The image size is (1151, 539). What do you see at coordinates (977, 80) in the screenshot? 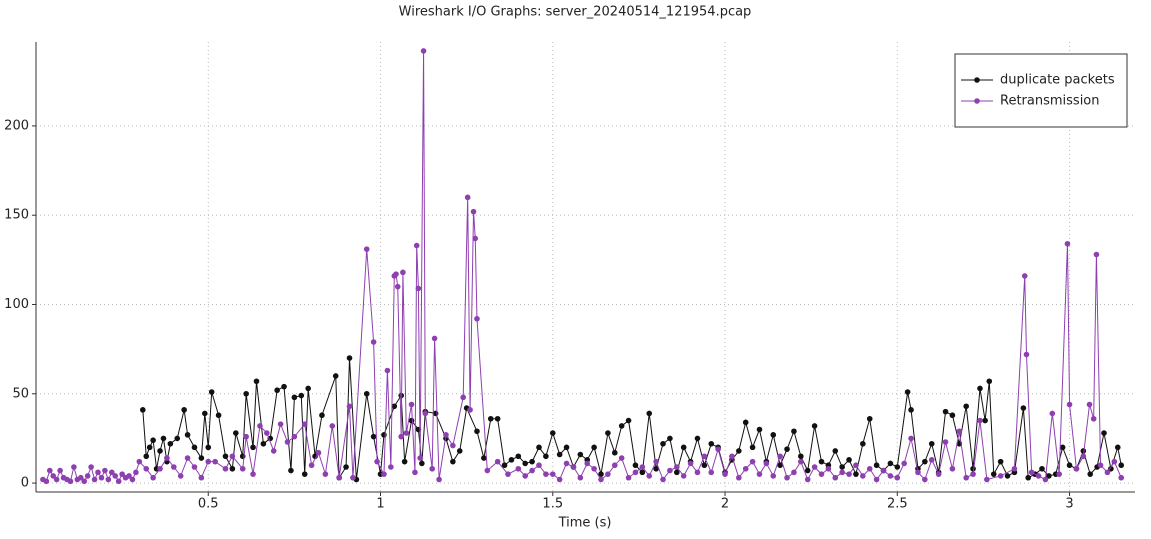
I see `legend-marker` at bounding box center [977, 80].